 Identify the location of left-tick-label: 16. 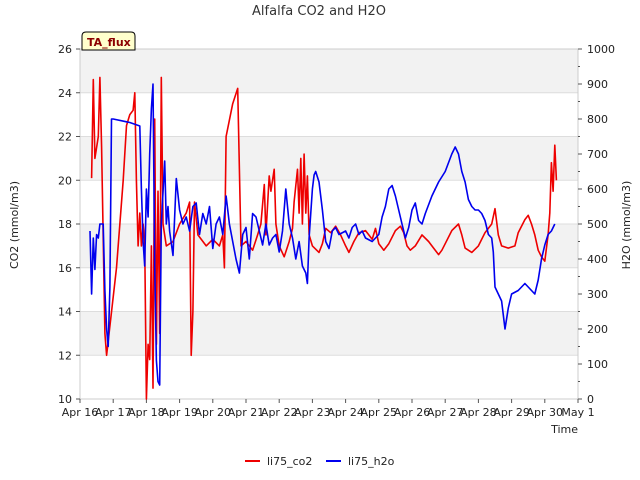
(65, 268).